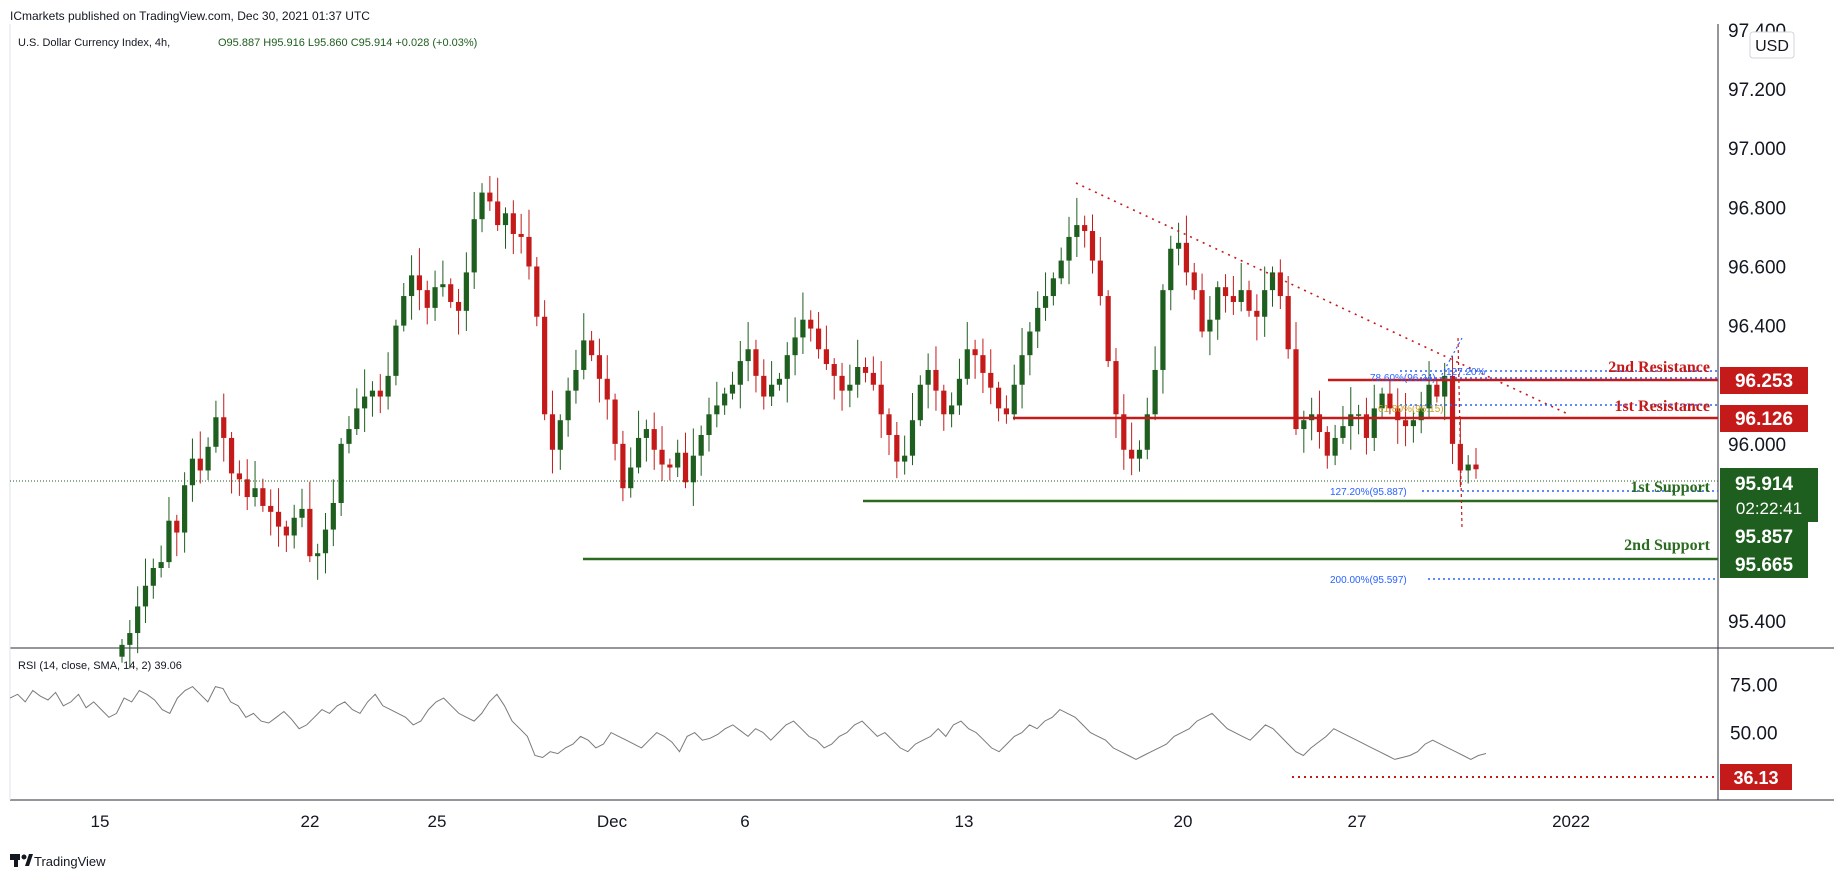  What do you see at coordinates (1764, 565) in the screenshot?
I see `support-2-badge-text: 95.665` at bounding box center [1764, 565].